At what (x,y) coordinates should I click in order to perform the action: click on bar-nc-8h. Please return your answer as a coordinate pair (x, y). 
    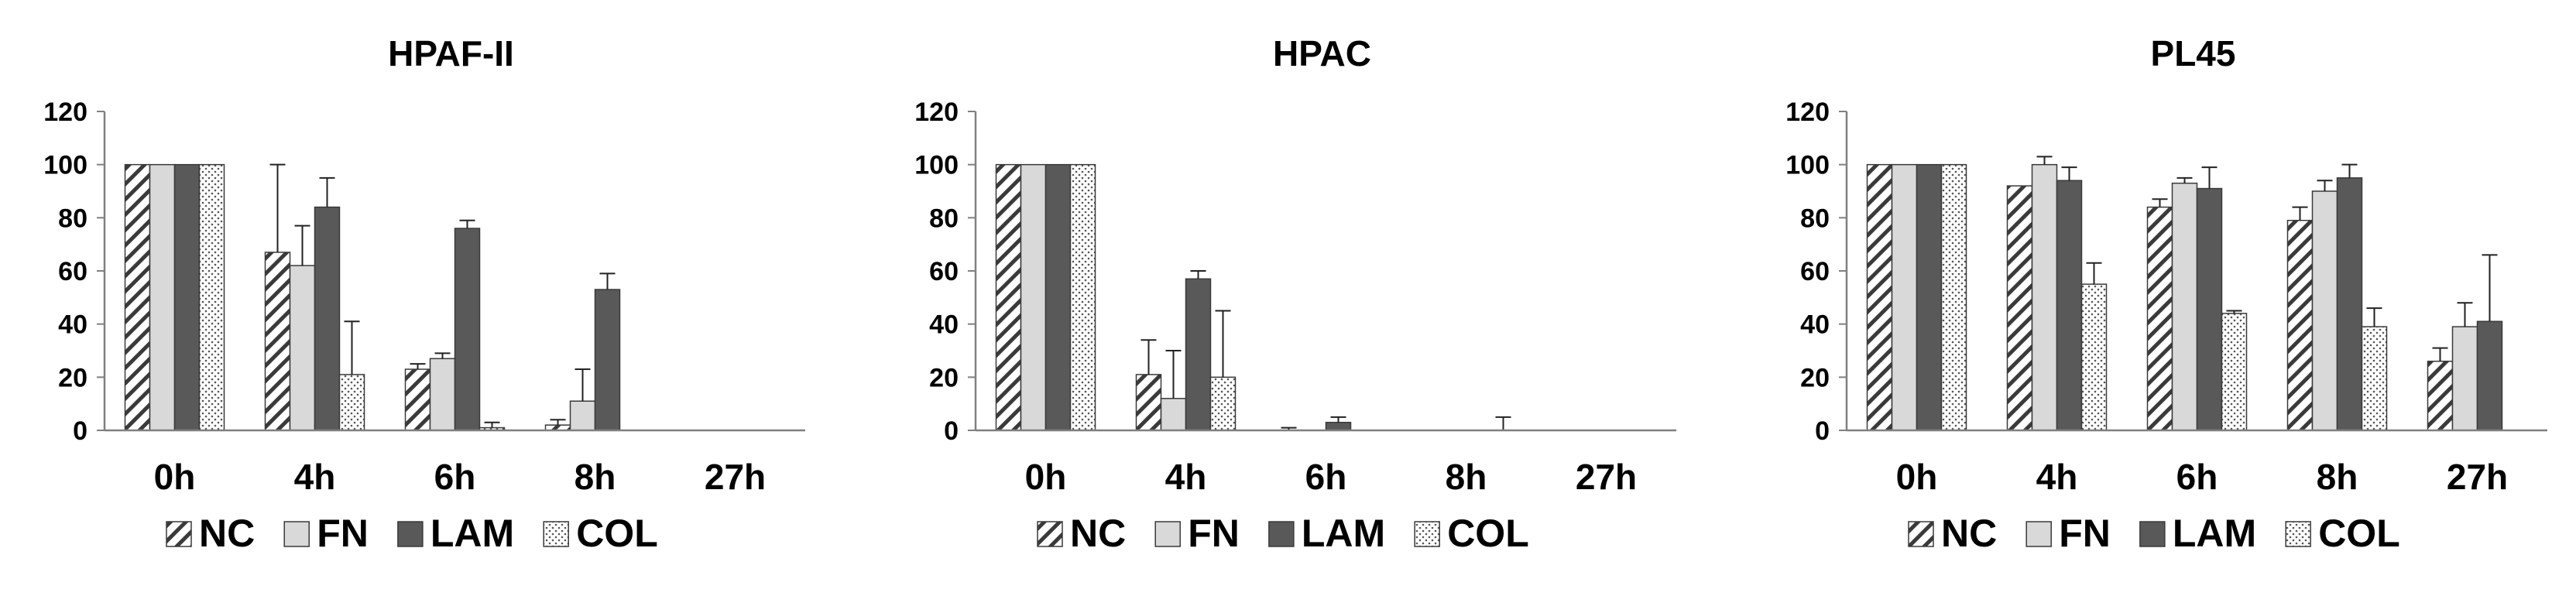
    Looking at the image, I should click on (2300, 325).